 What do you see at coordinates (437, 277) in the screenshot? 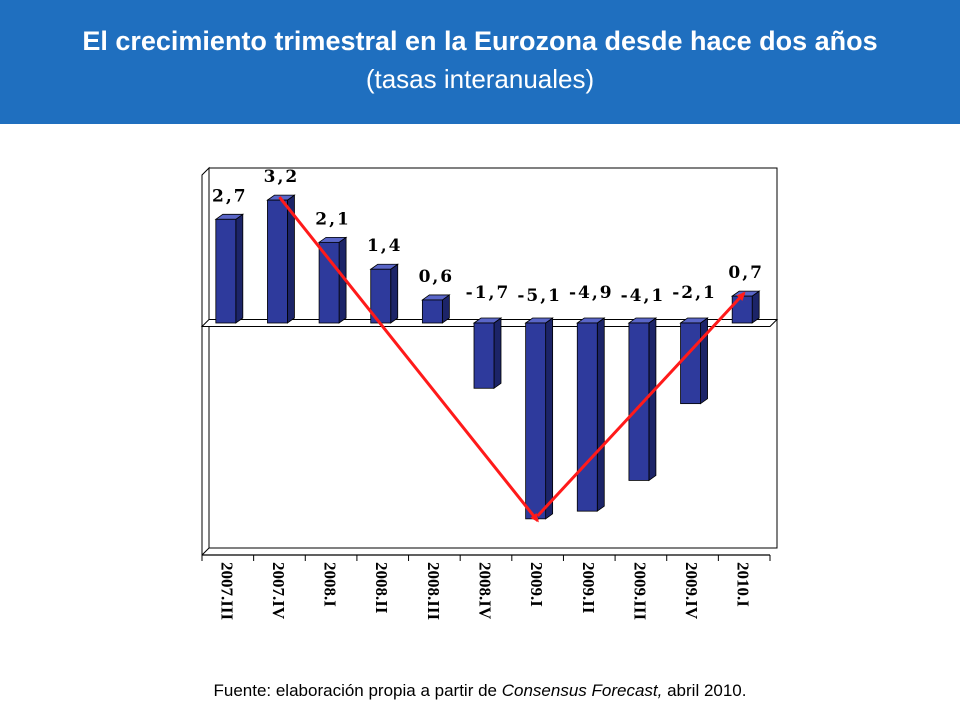
I see `data-label: 0,6` at bounding box center [437, 277].